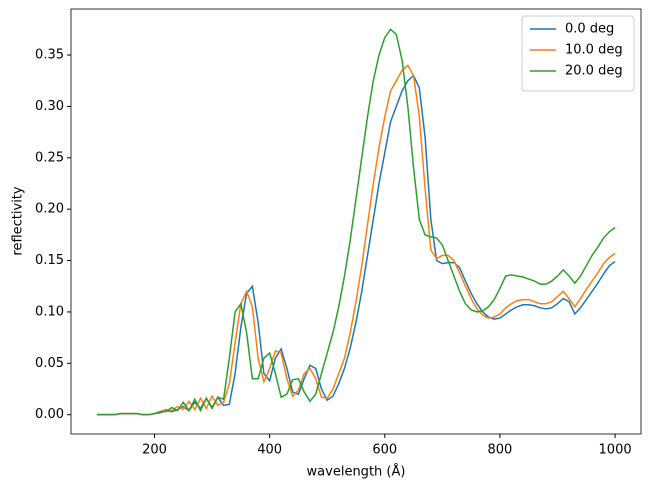  I want to click on x-axis-label: wavelength (Å), so click(356, 472).